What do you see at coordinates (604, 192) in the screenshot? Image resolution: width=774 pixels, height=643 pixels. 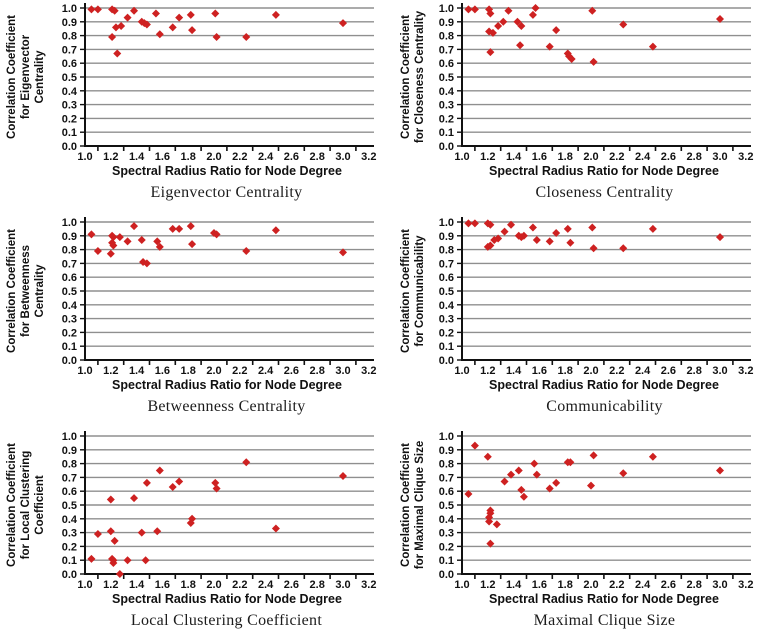 I see `chart-caption: Closeness Centrality` at bounding box center [604, 192].